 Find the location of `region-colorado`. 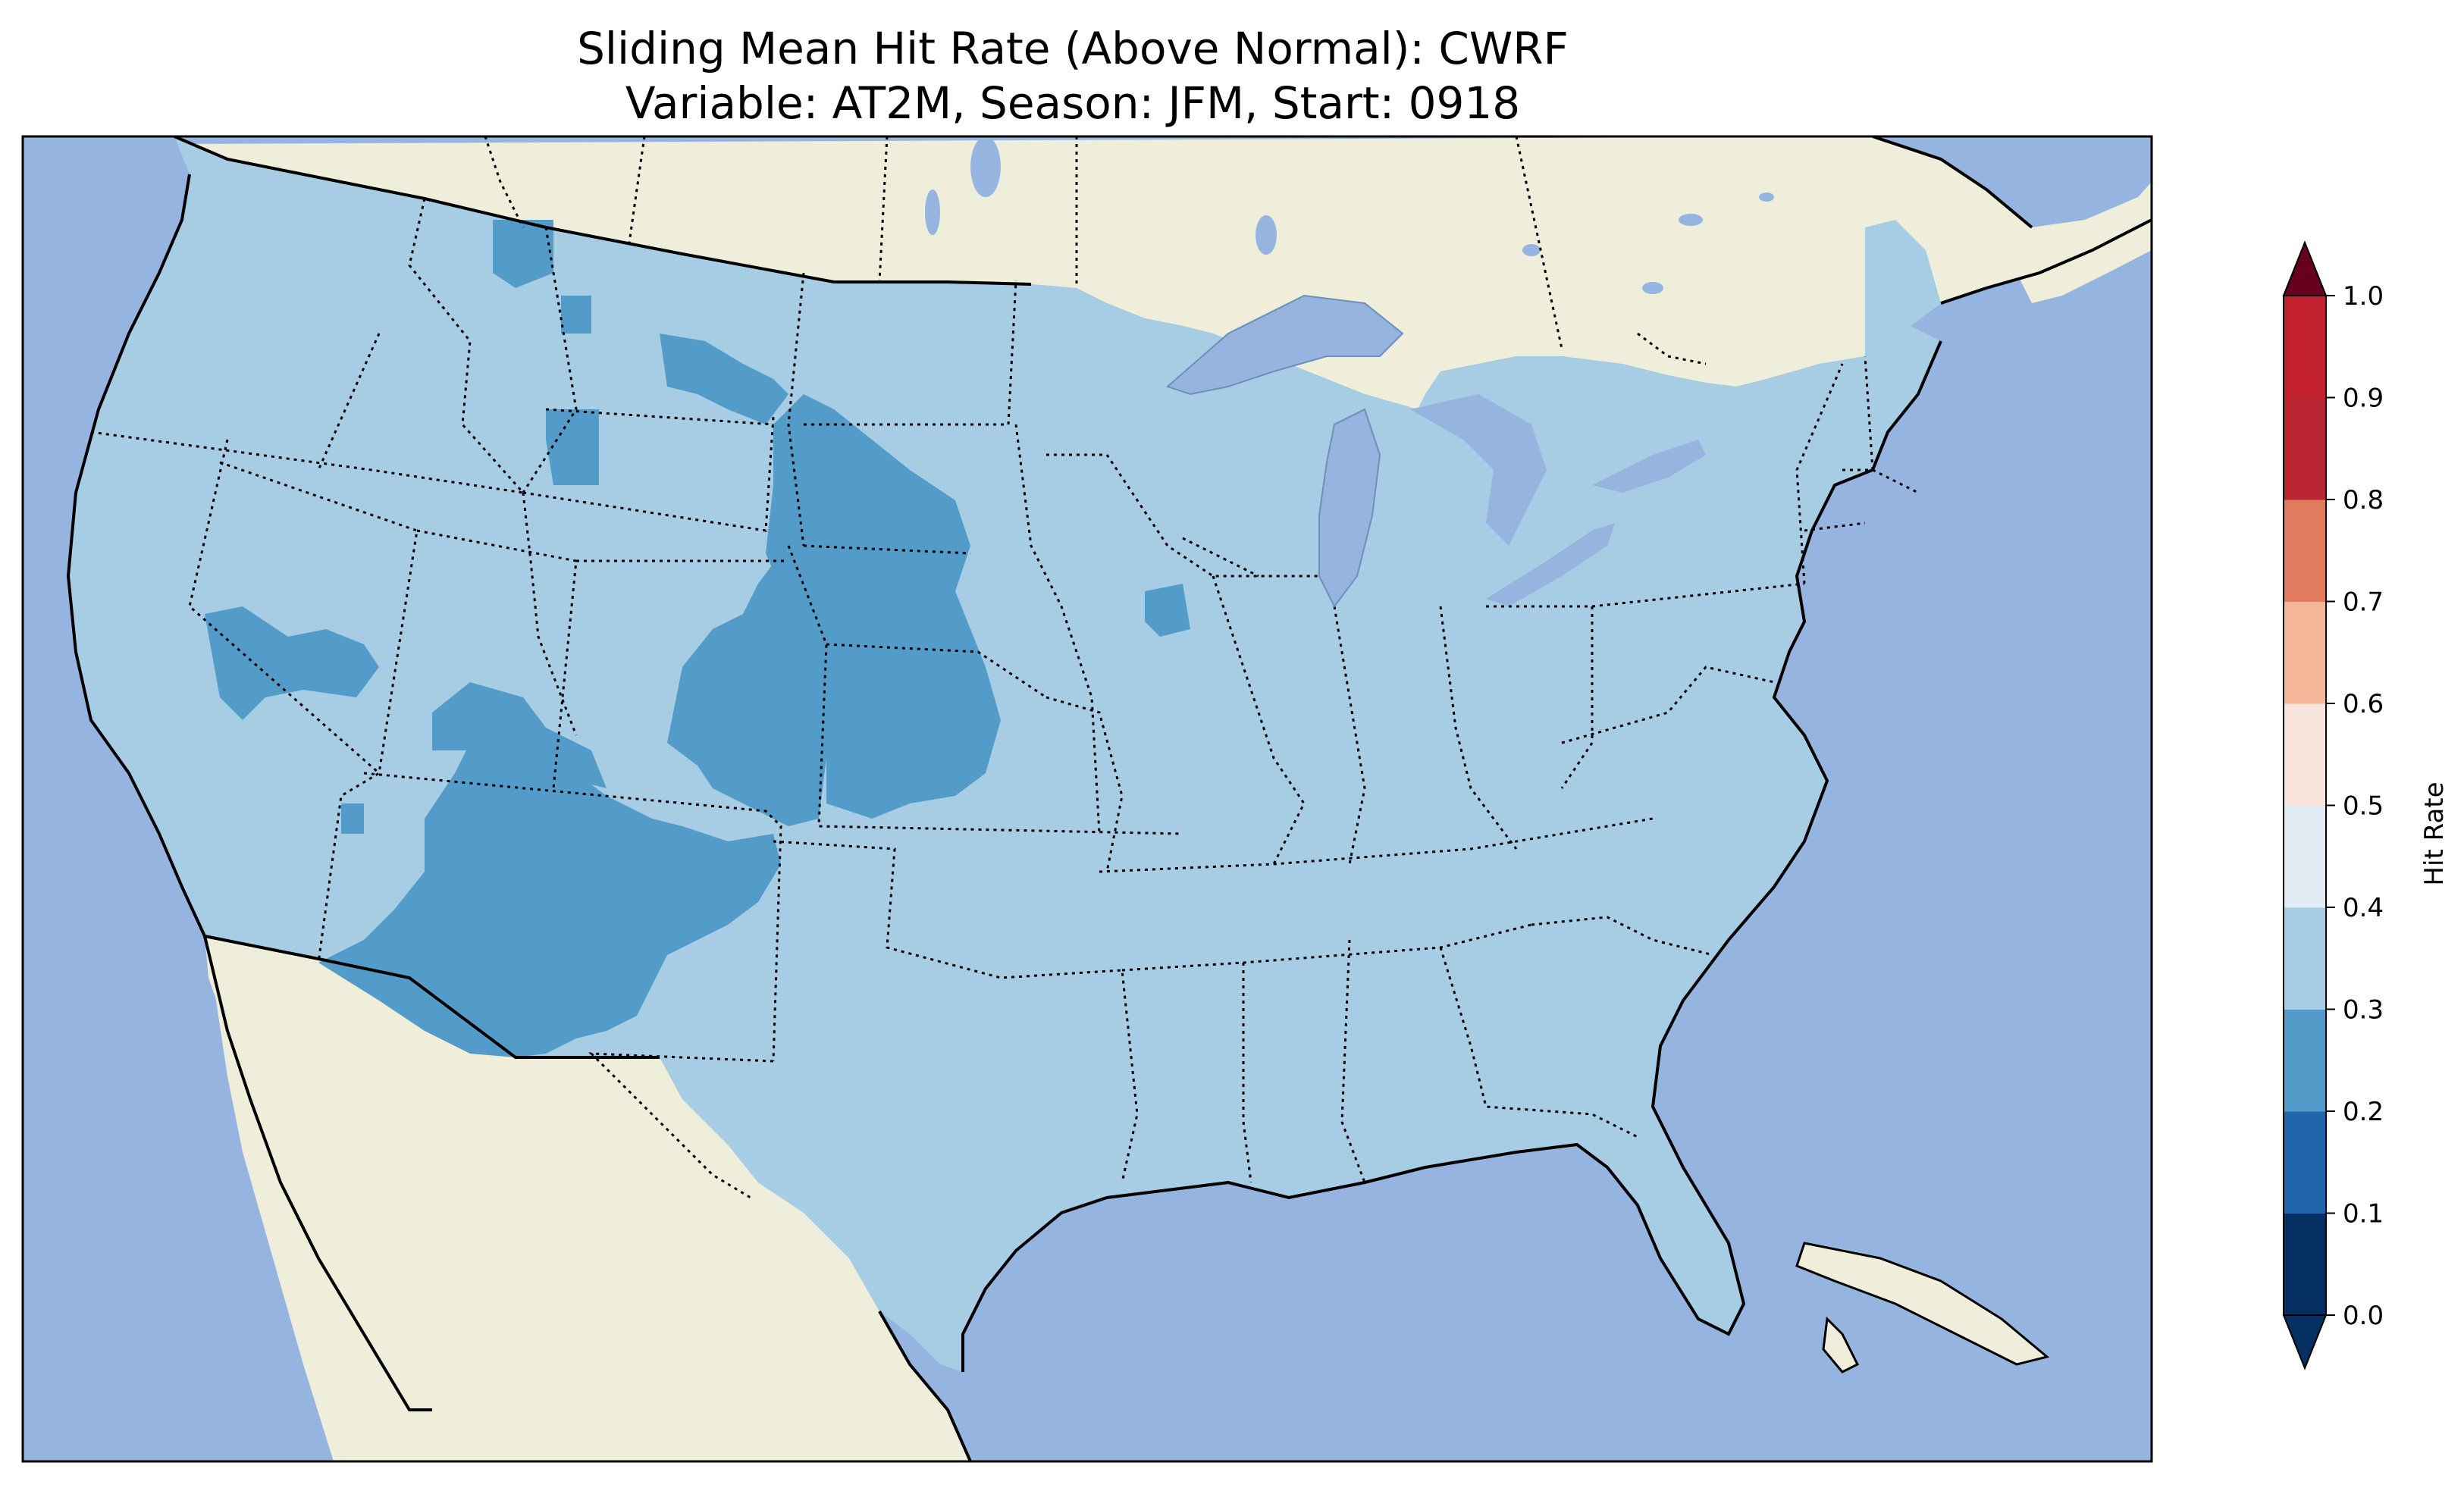

region-colorado is located at coordinates (750, 686).